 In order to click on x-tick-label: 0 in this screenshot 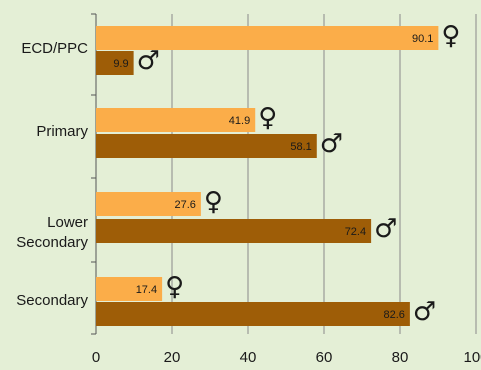, I will do `click(96, 357)`.